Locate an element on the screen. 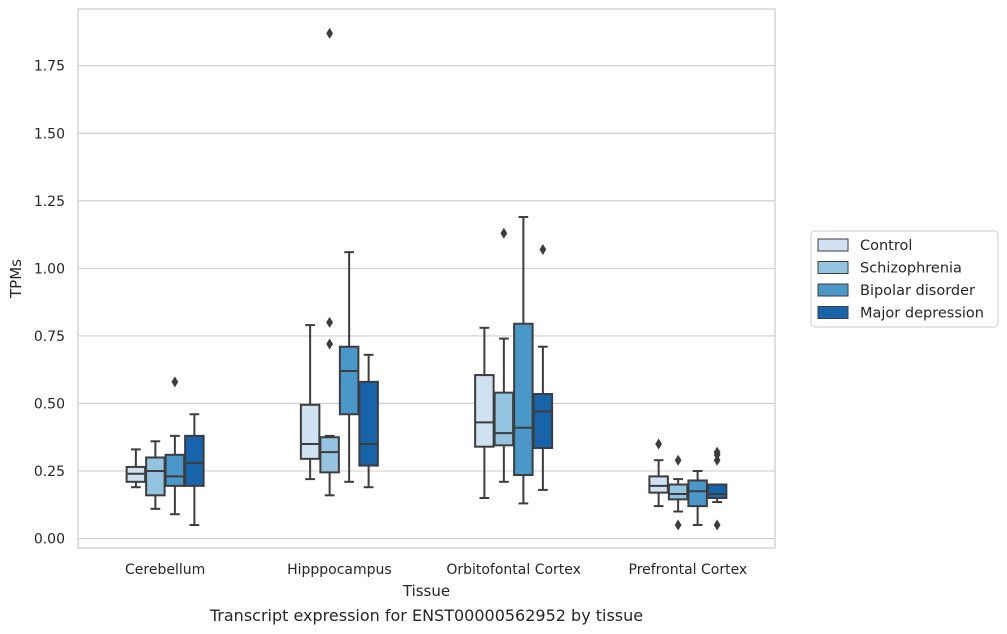 Image resolution: width=1007 pixels, height=634 pixels. y-tick-label: 1.25 is located at coordinates (49, 202).